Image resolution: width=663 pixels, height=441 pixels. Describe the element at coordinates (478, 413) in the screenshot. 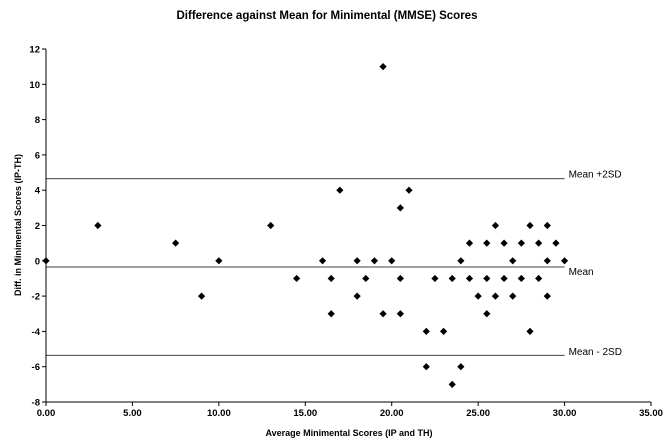

I see `x-tick-label: 25.00` at that location.